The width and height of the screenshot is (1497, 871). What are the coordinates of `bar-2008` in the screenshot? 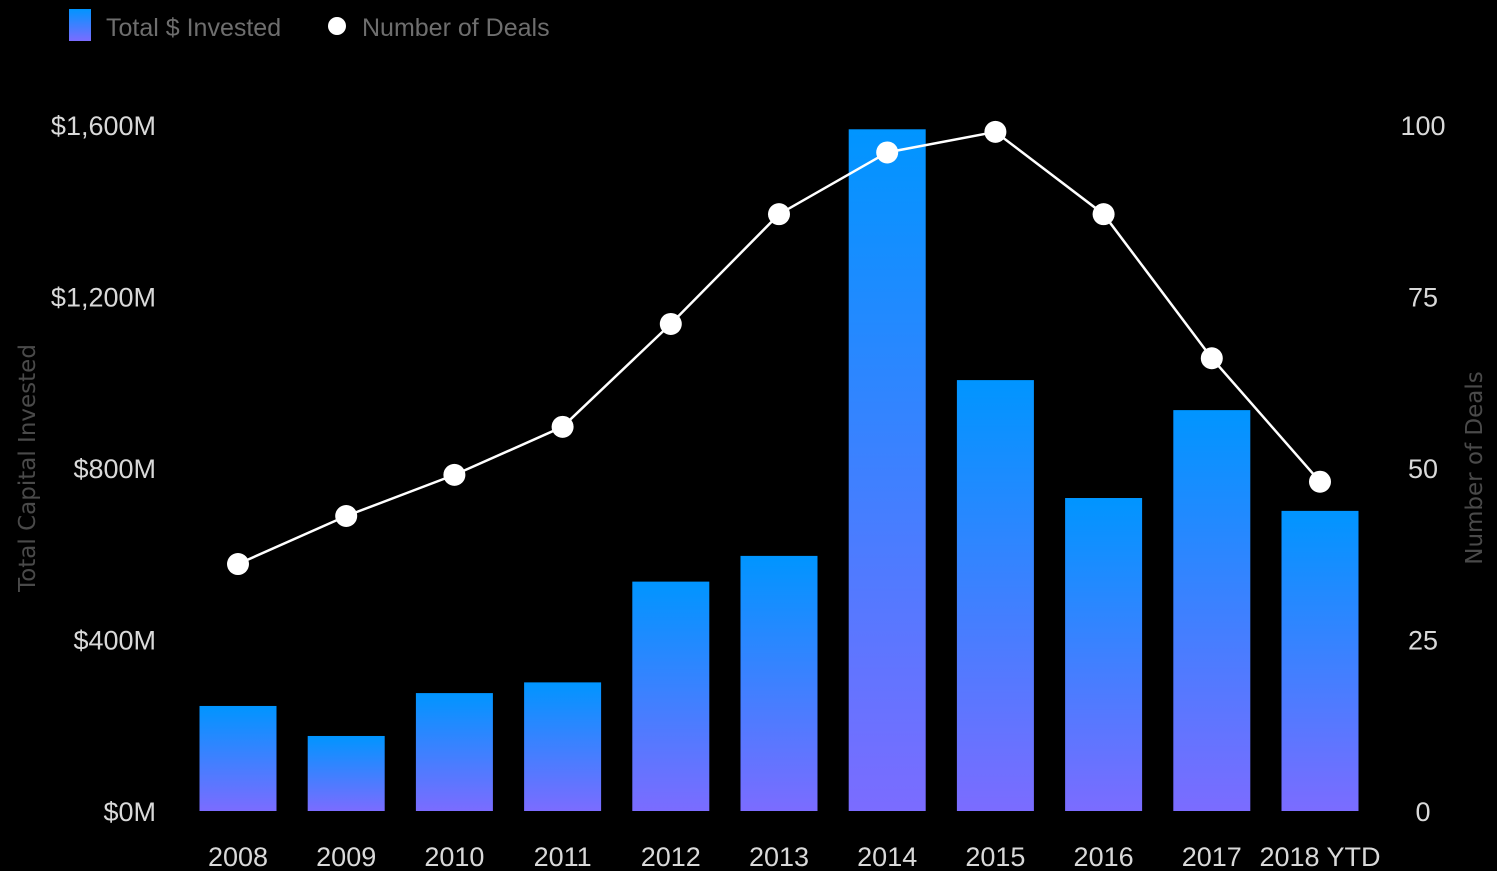 It's located at (238, 758).